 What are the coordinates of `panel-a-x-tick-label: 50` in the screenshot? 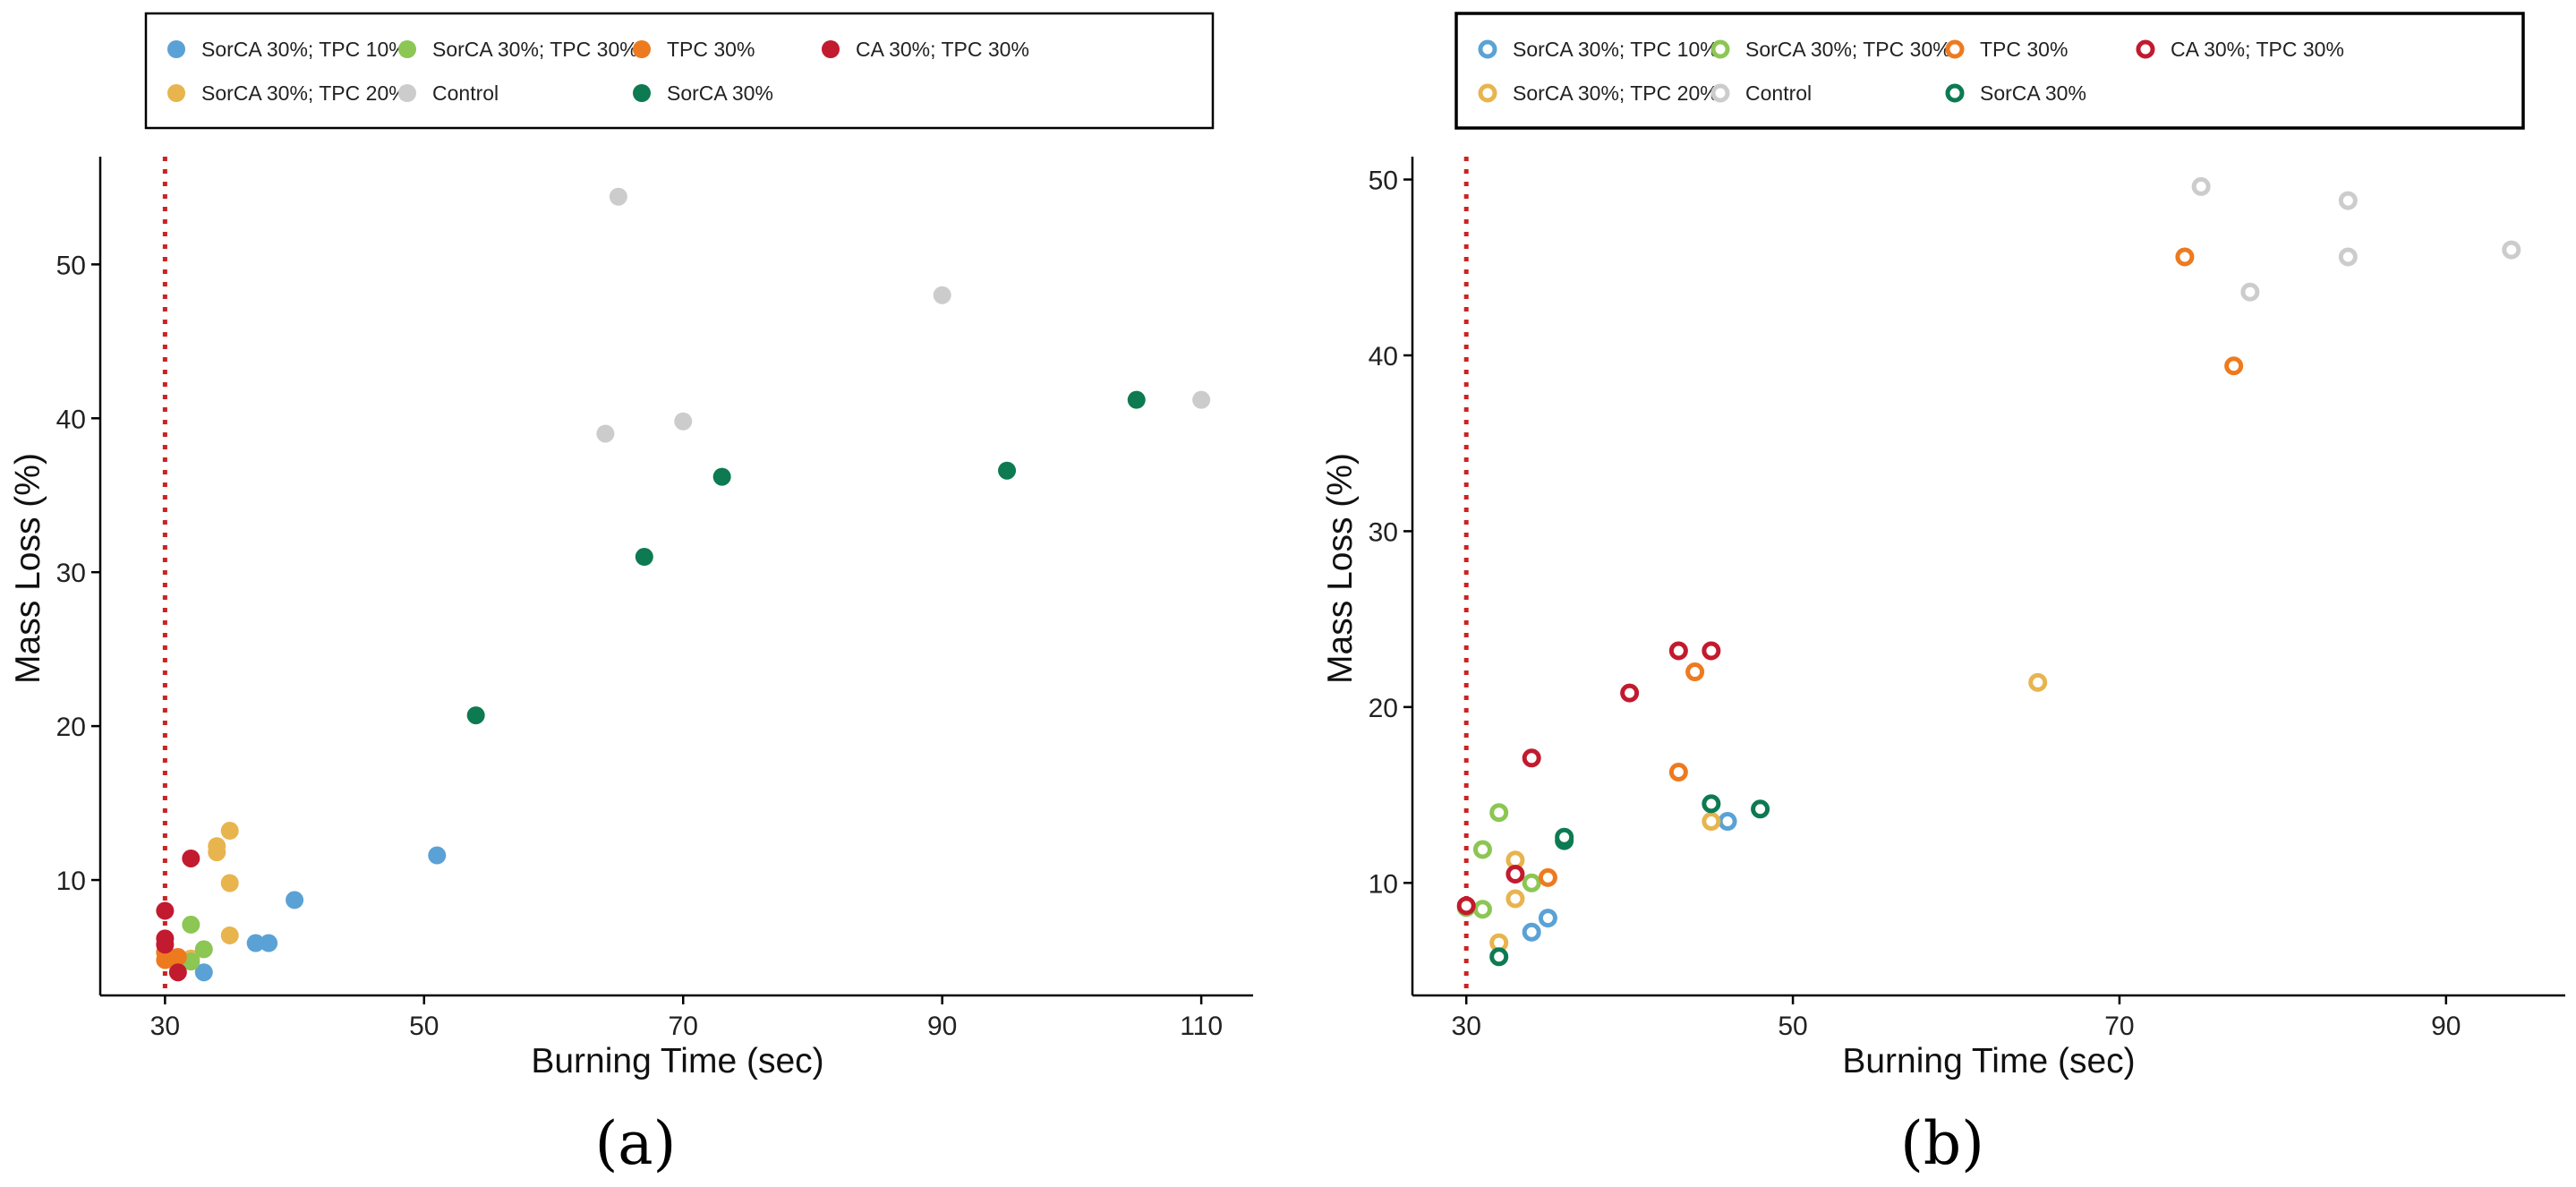 It's located at (424, 1026).